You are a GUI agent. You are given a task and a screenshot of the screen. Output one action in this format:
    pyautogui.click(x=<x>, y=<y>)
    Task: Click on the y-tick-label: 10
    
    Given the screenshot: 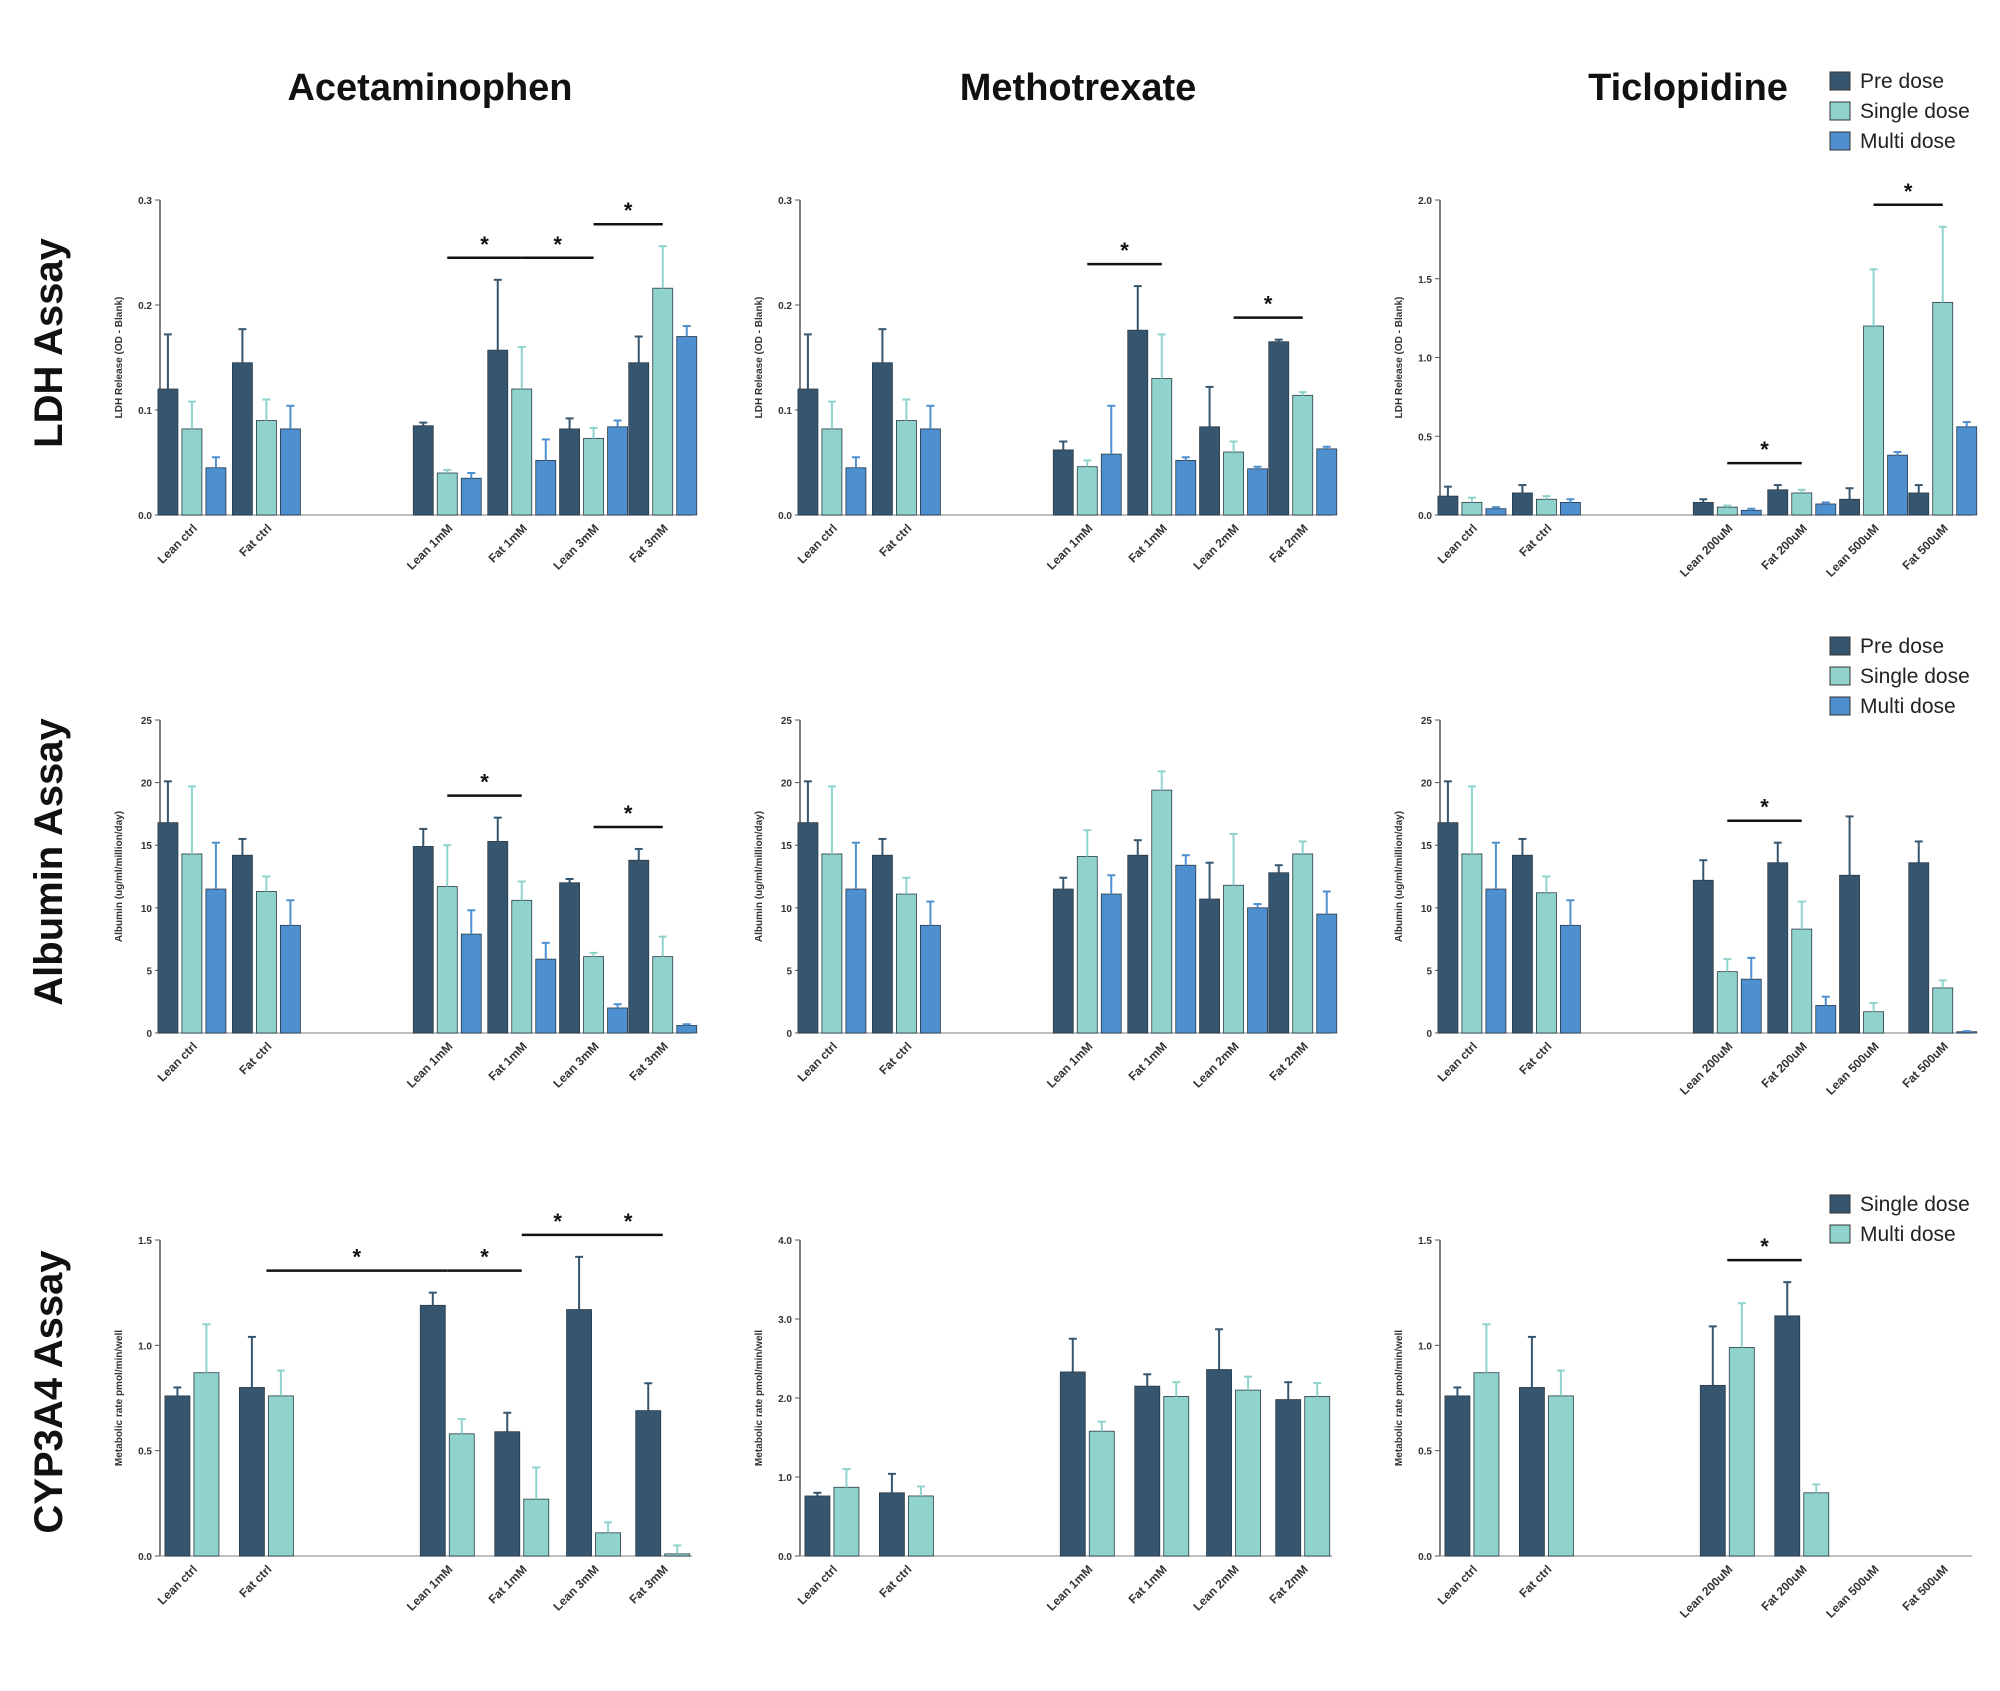 What is the action you would take?
    pyautogui.click(x=787, y=909)
    